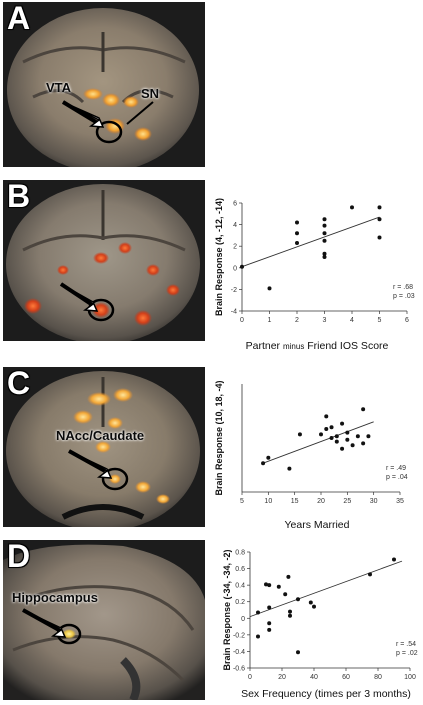  What do you see at coordinates (219, 437) in the screenshot?
I see `panel-c-y-axis-label: Brain Response (10, 18, -4)` at bounding box center [219, 437].